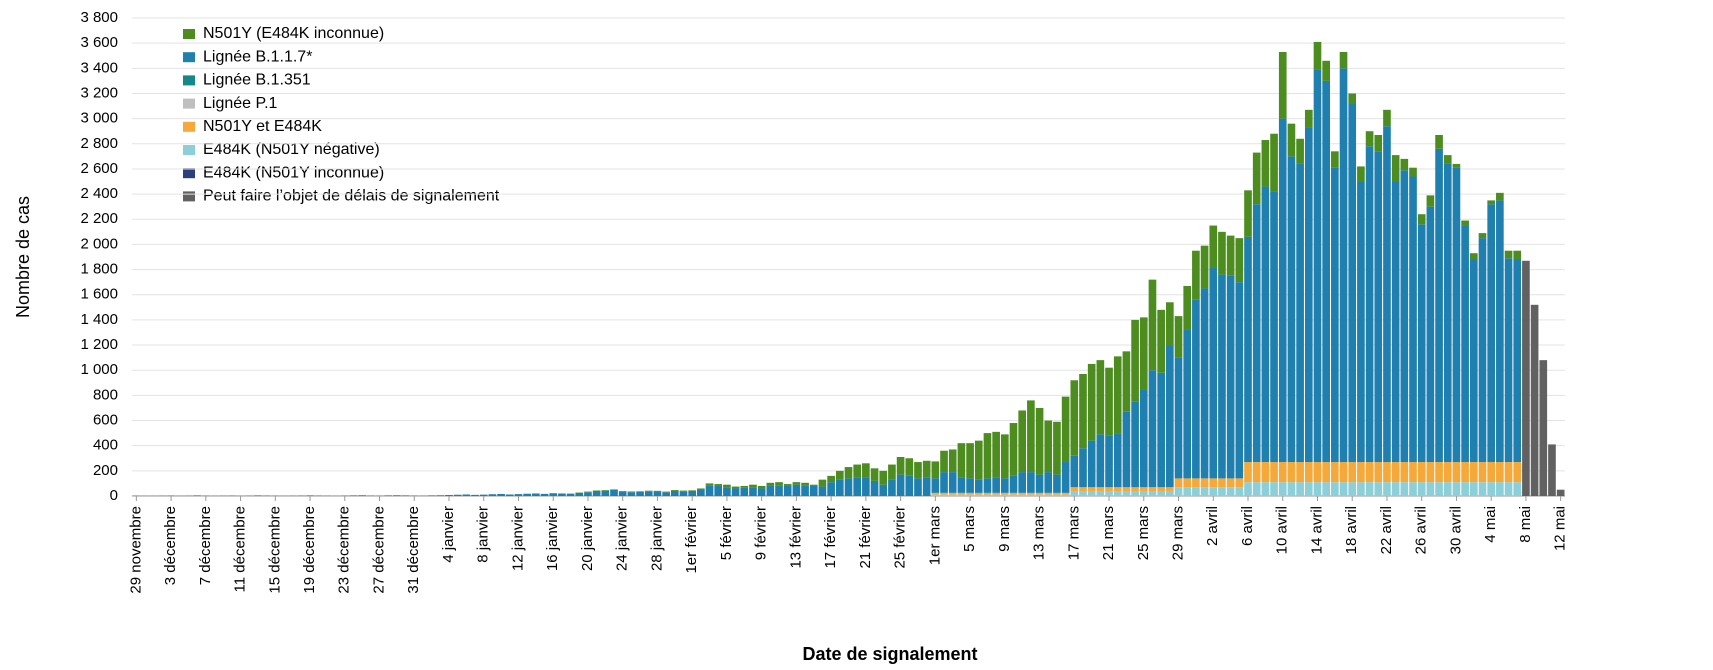 The width and height of the screenshot is (1713, 670). Describe the element at coordinates (99, 319) in the screenshot. I see `y-tick-label: 1 400` at that location.